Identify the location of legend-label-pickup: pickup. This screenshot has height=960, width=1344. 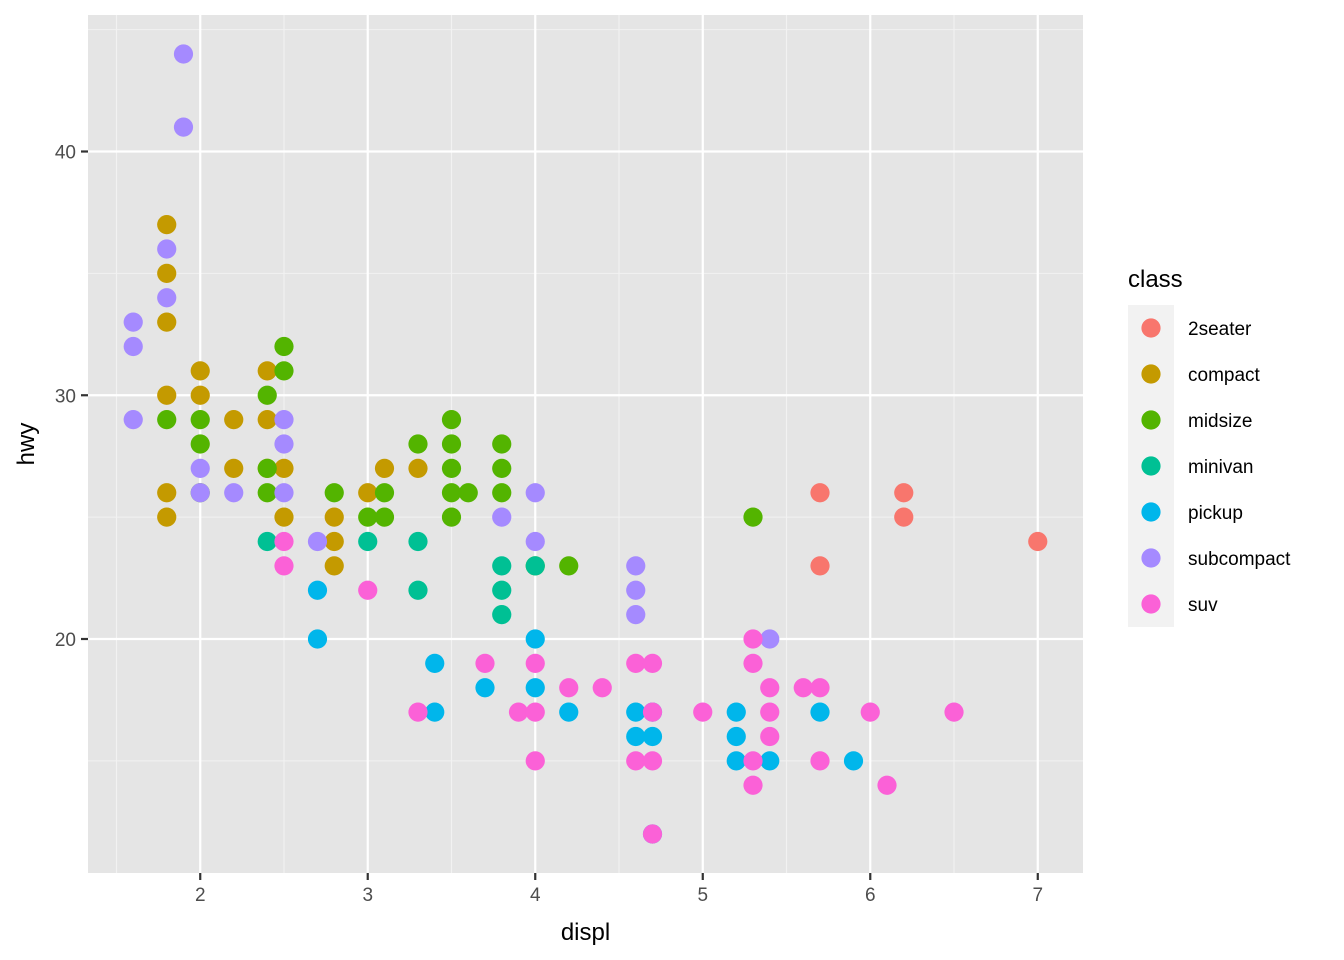
(1215, 513).